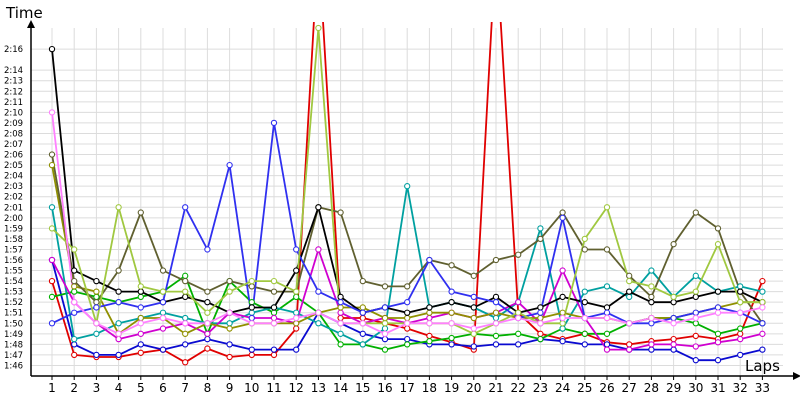  I want to click on x-tick-label: 18, so click(429, 388).